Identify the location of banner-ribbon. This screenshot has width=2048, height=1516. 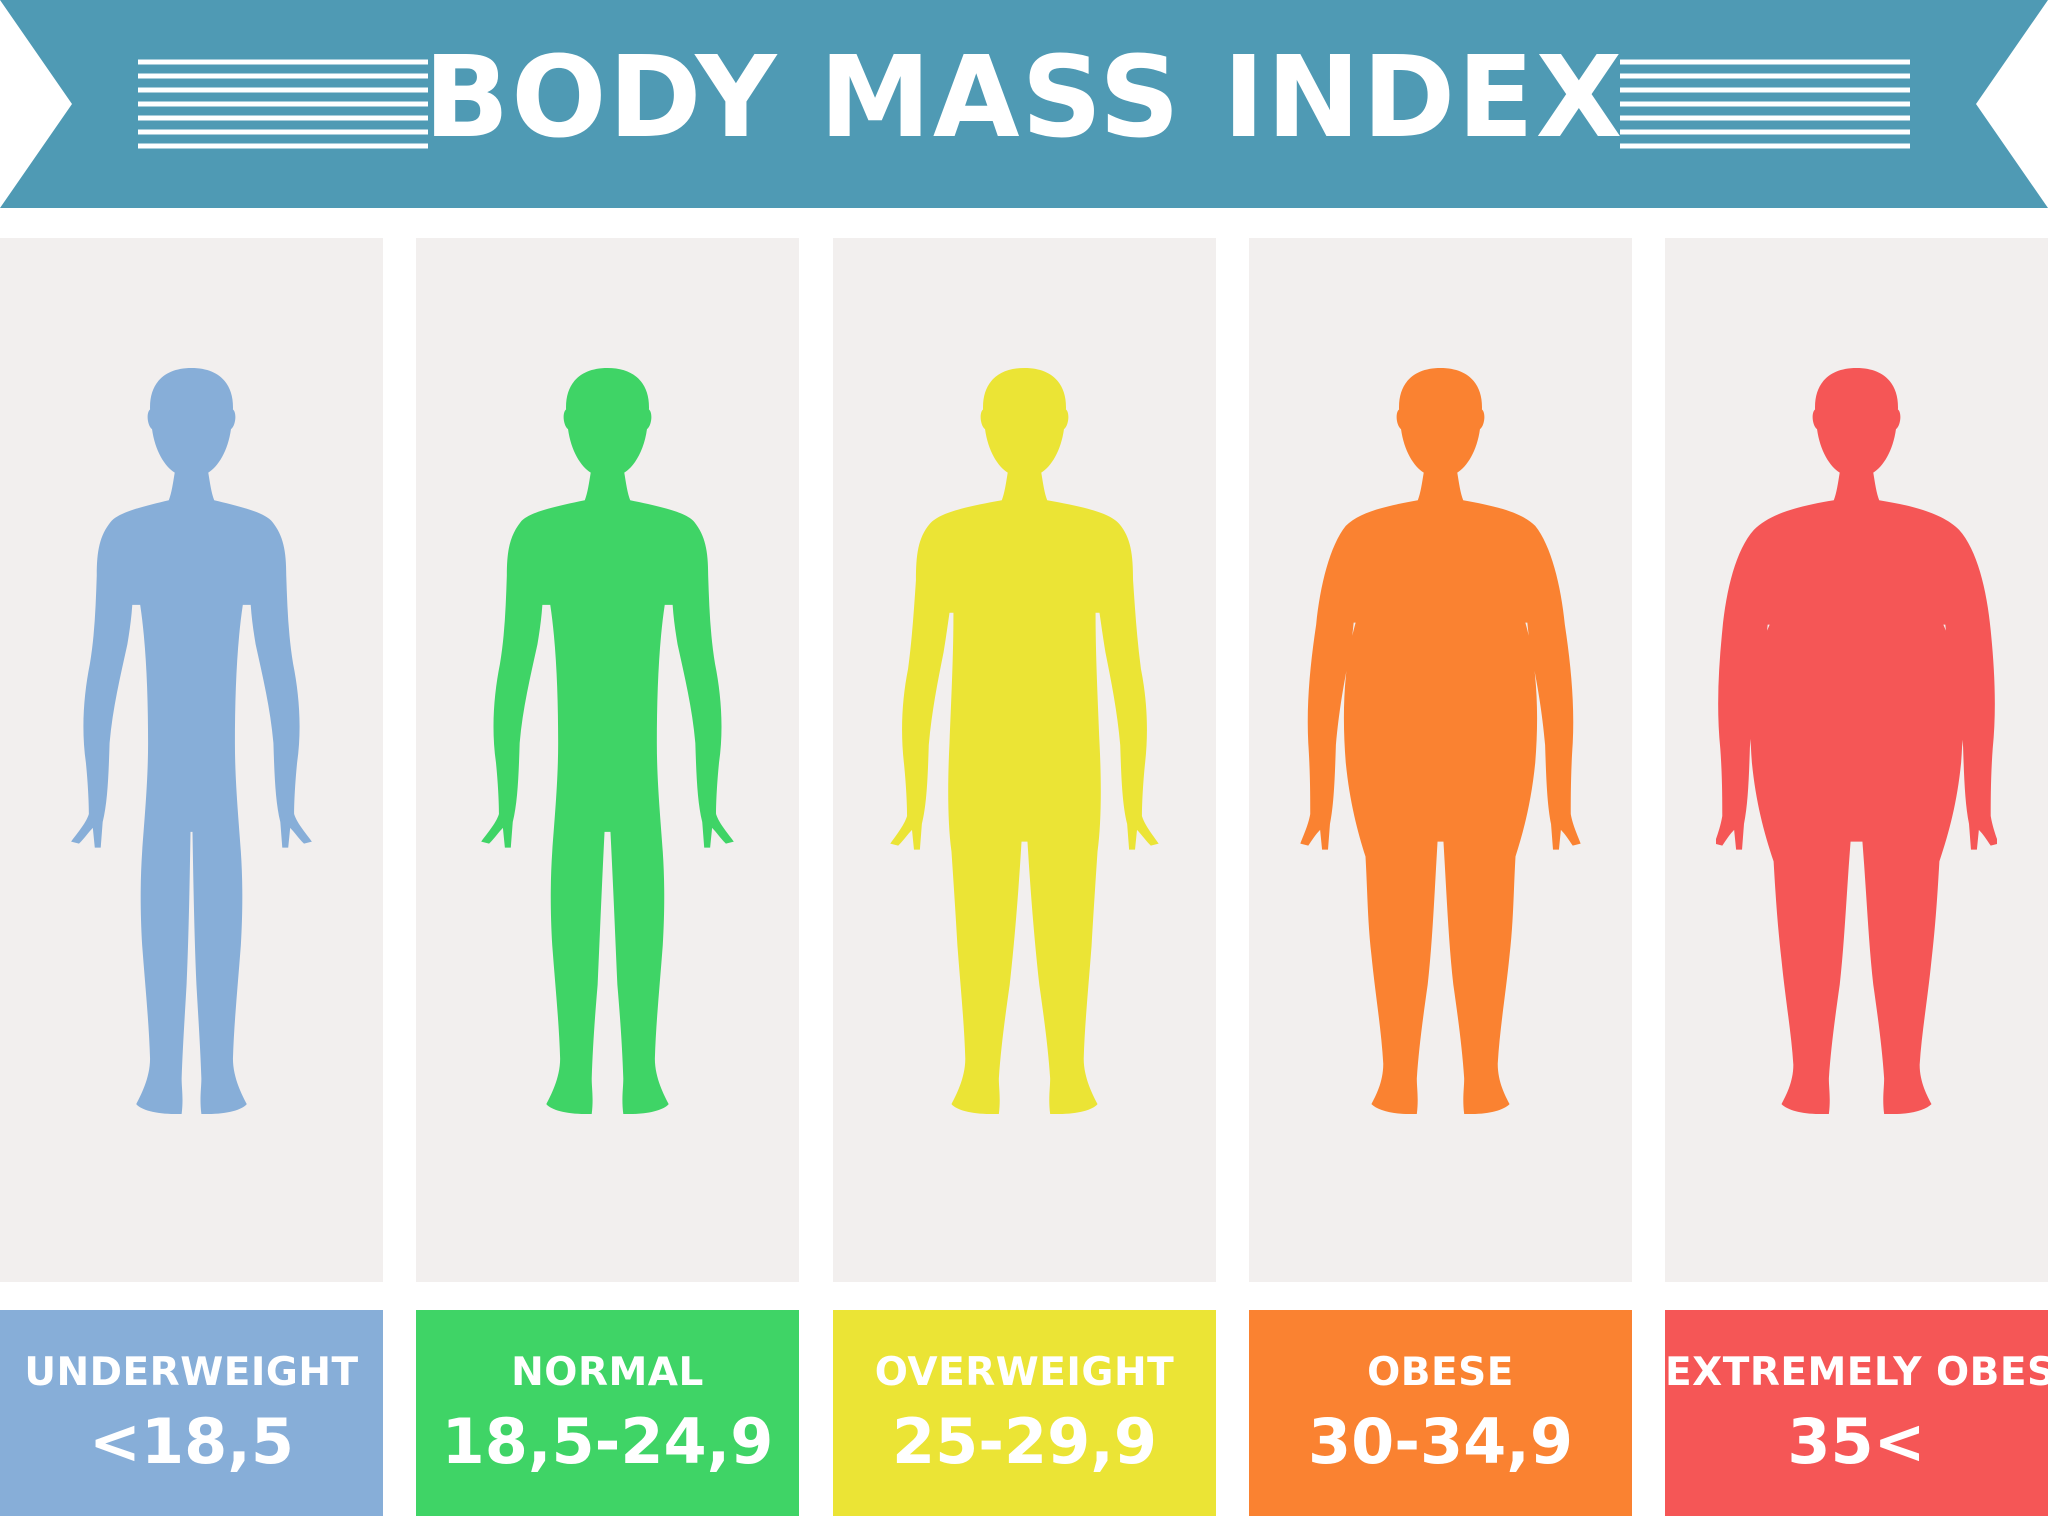
(1024, 104).